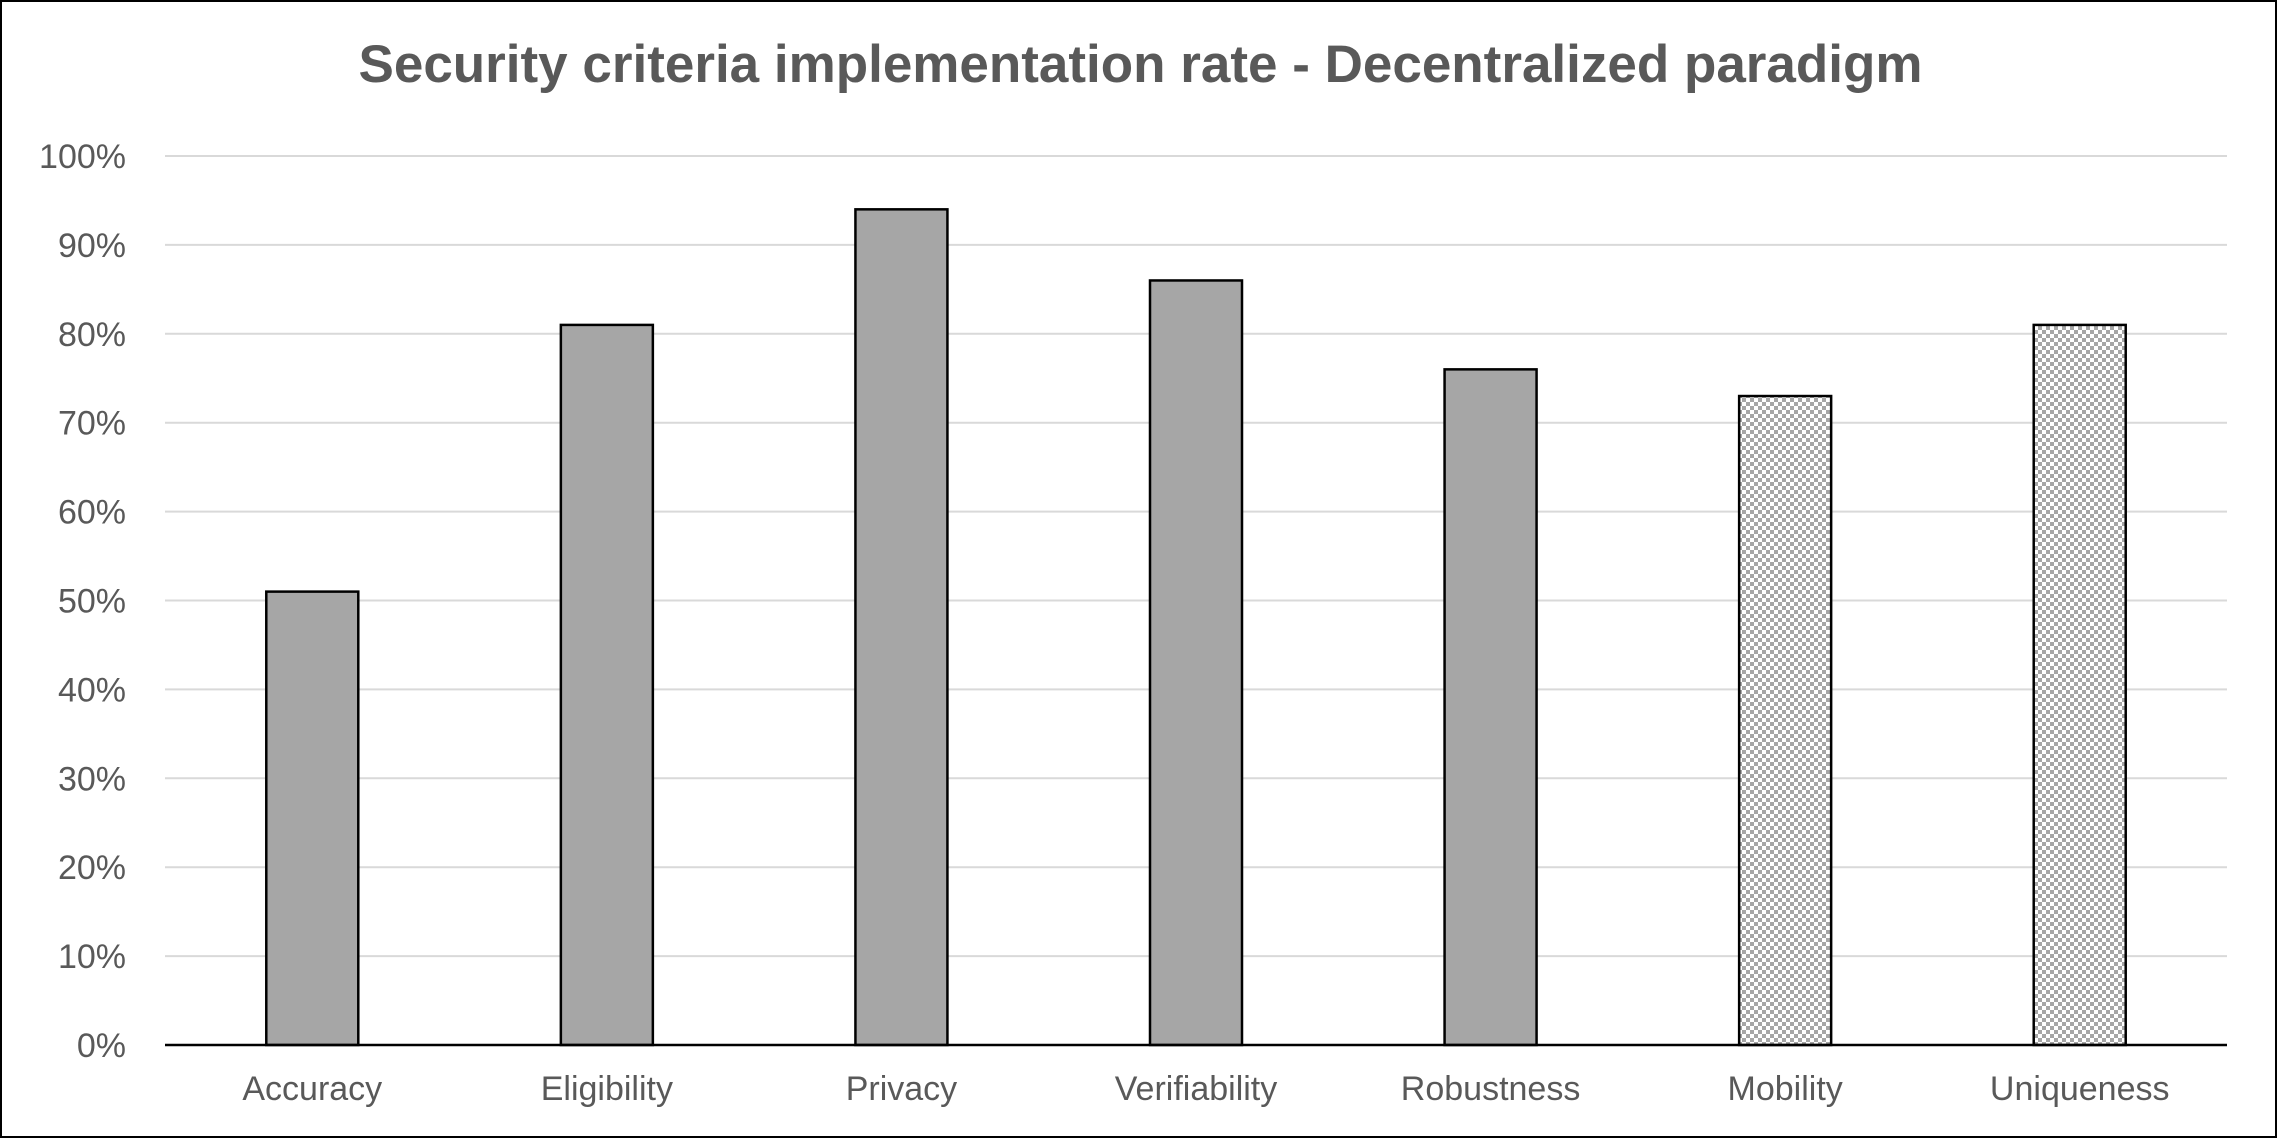 The image size is (2277, 1140). What do you see at coordinates (1785, 1089) in the screenshot?
I see `x-category-label: Mobility` at bounding box center [1785, 1089].